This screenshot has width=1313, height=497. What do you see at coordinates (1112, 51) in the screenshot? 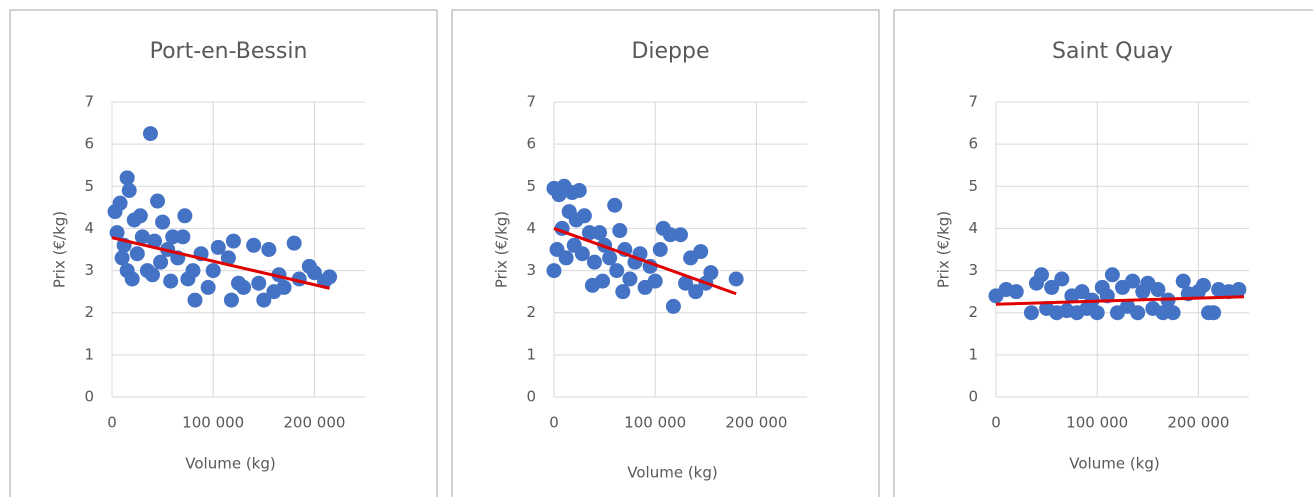
I see `chart-title: Saint Quay` at bounding box center [1112, 51].